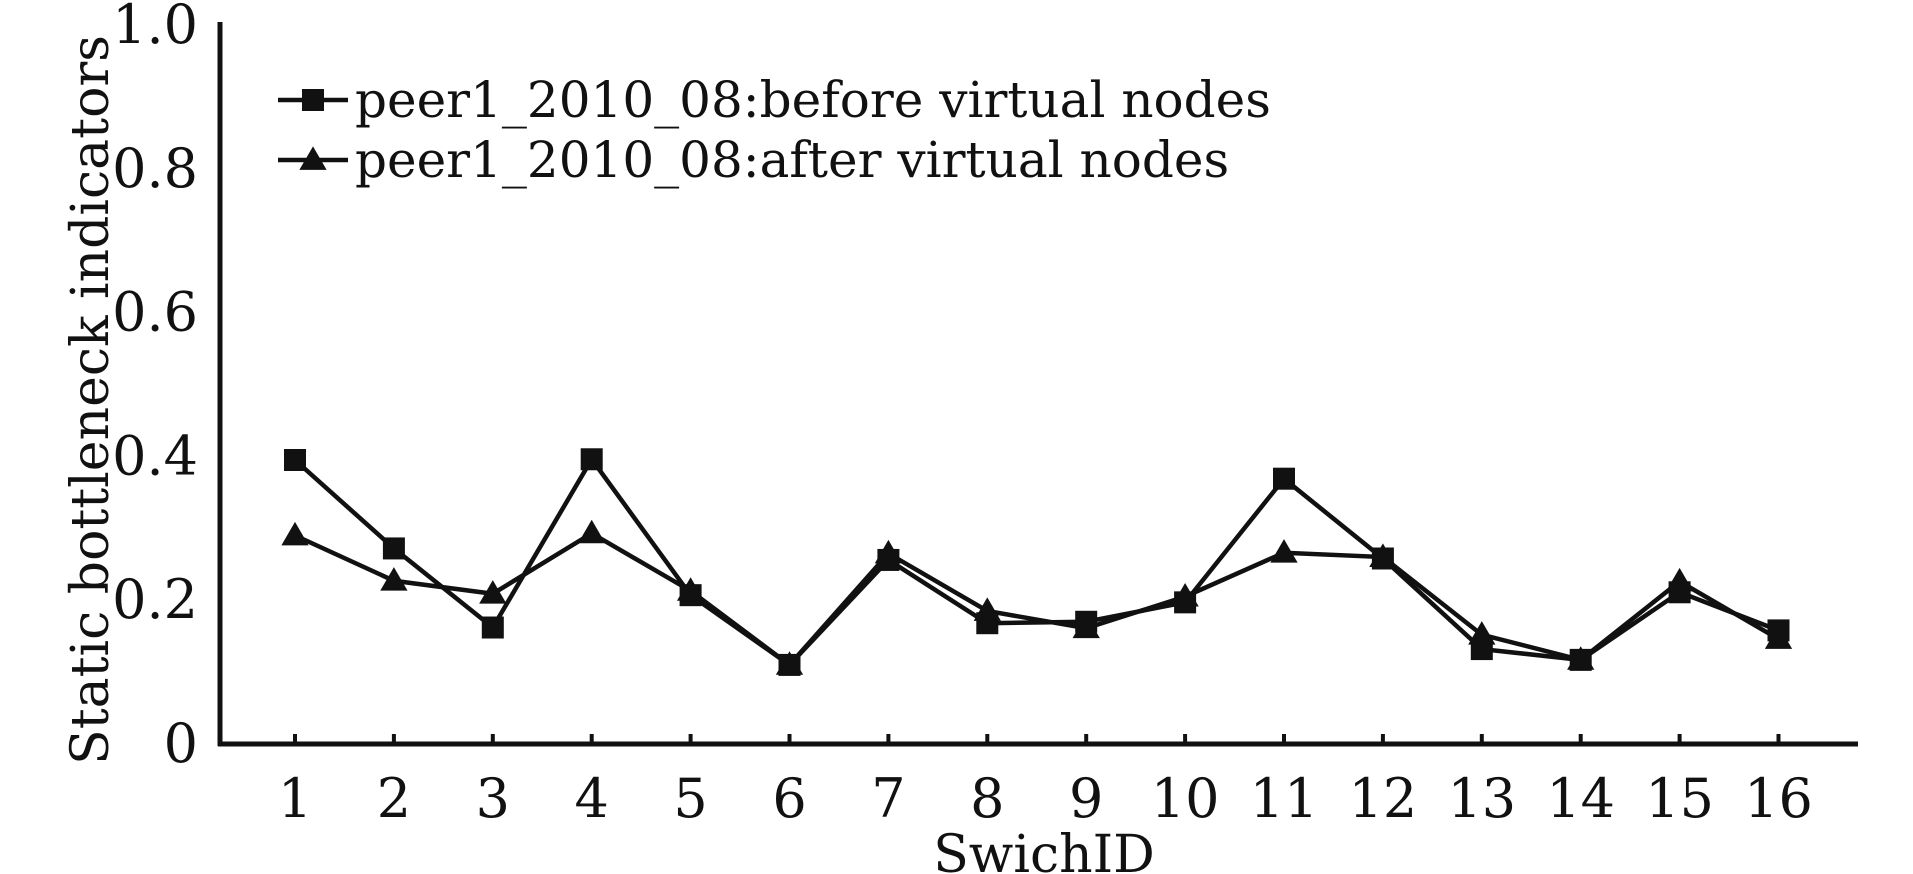 The height and width of the screenshot is (874, 1913). What do you see at coordinates (313, 100) in the screenshot?
I see `legend-square-marker` at bounding box center [313, 100].